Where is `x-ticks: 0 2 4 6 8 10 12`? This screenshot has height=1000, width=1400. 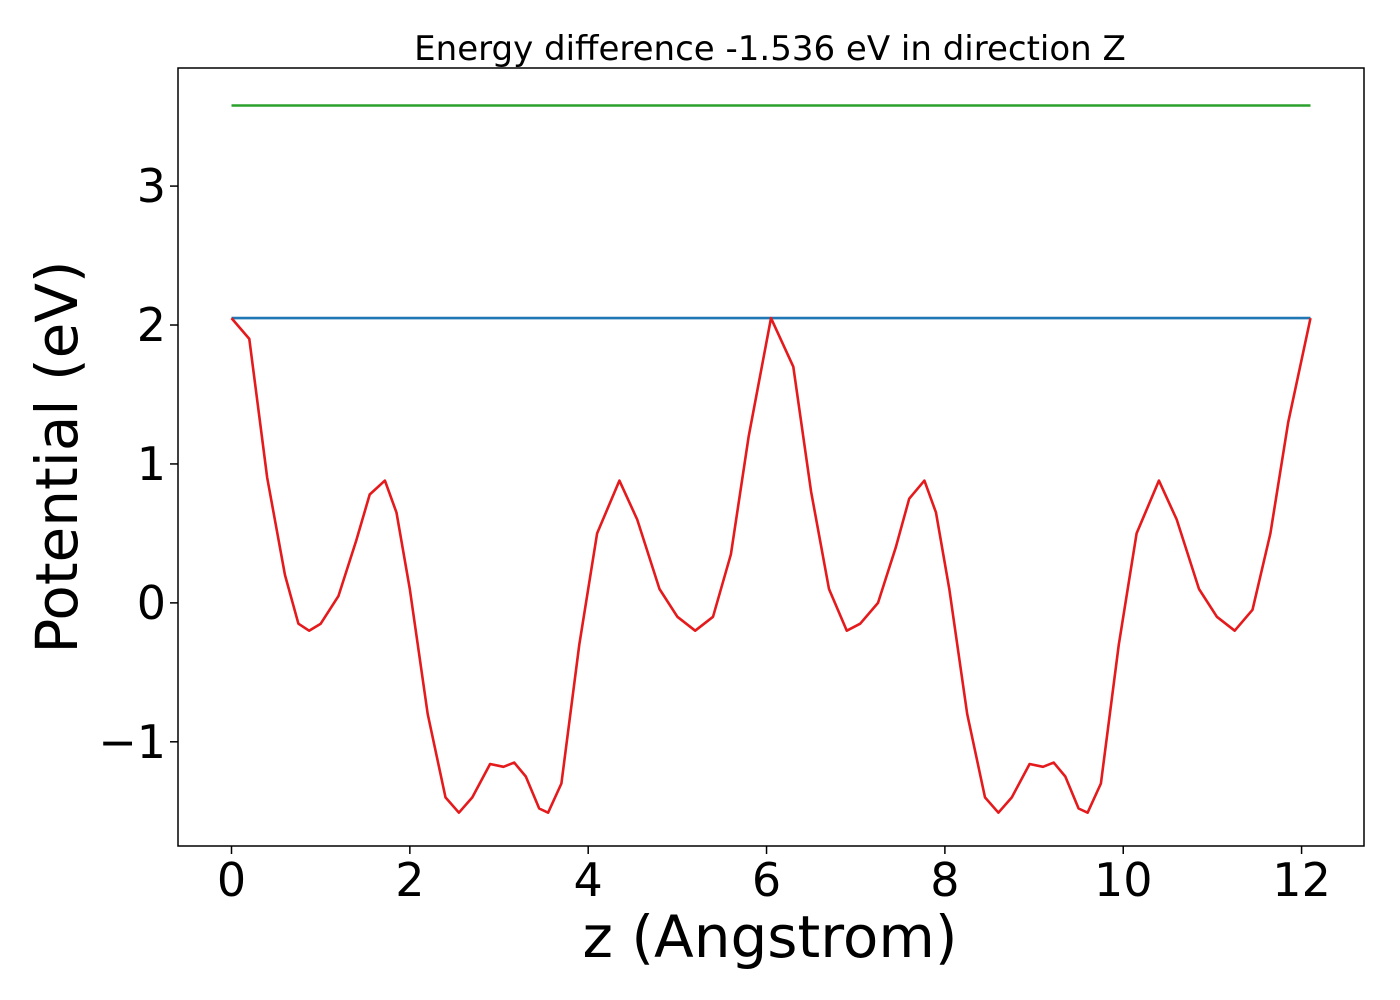 x-ticks: 0 2 4 6 8 10 12 is located at coordinates (774, 876).